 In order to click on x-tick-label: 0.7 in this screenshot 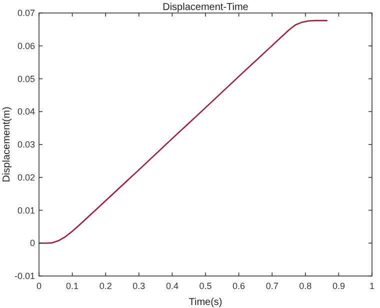, I will do `click(272, 286)`.